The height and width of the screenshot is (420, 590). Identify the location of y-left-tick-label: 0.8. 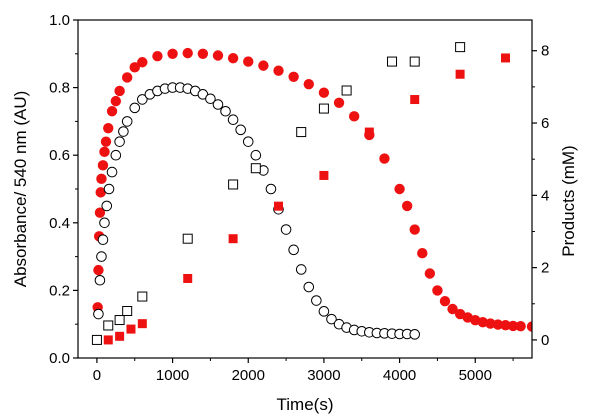
(59, 88).